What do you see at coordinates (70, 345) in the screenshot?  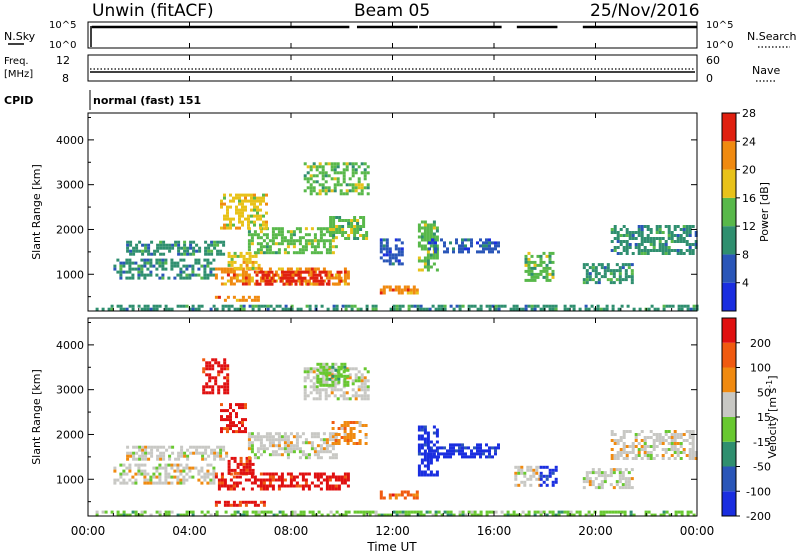 I see `velocity-ytick-label: 4000` at bounding box center [70, 345].